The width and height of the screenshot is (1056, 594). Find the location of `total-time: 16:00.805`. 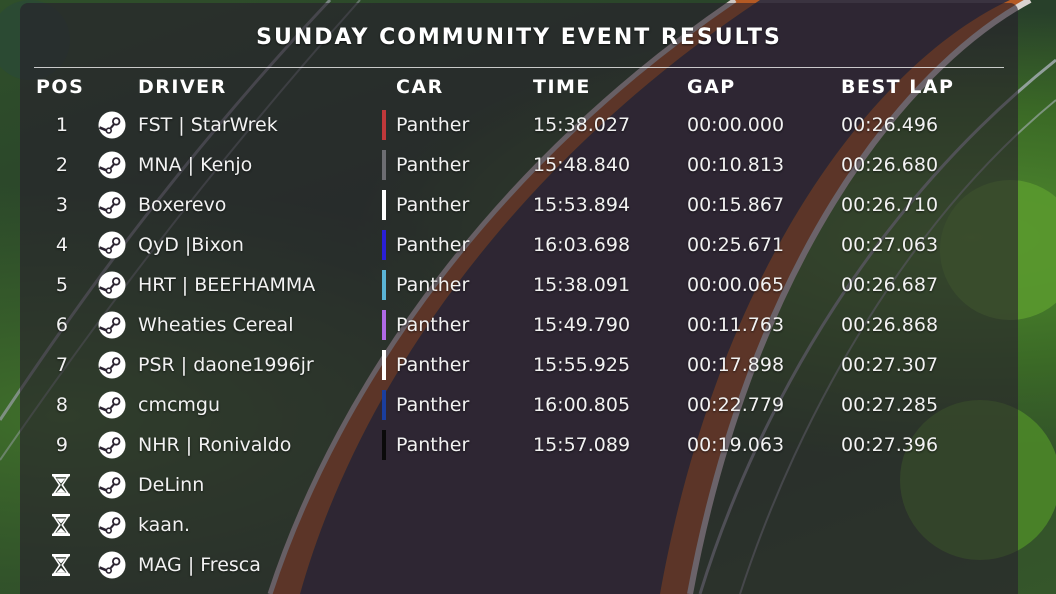

total-time: 16:00.805 is located at coordinates (582, 405).